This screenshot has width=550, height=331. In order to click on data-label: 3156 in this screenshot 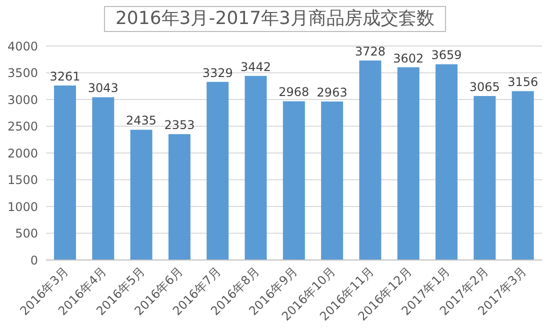, I will do `click(523, 82)`.